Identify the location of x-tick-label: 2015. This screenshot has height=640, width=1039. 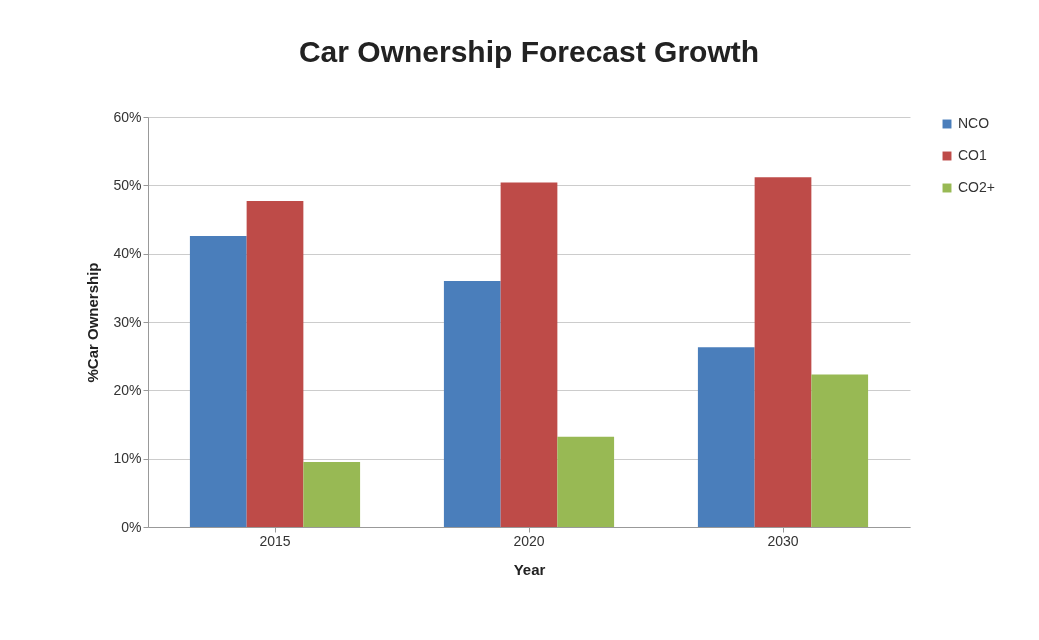
(275, 540).